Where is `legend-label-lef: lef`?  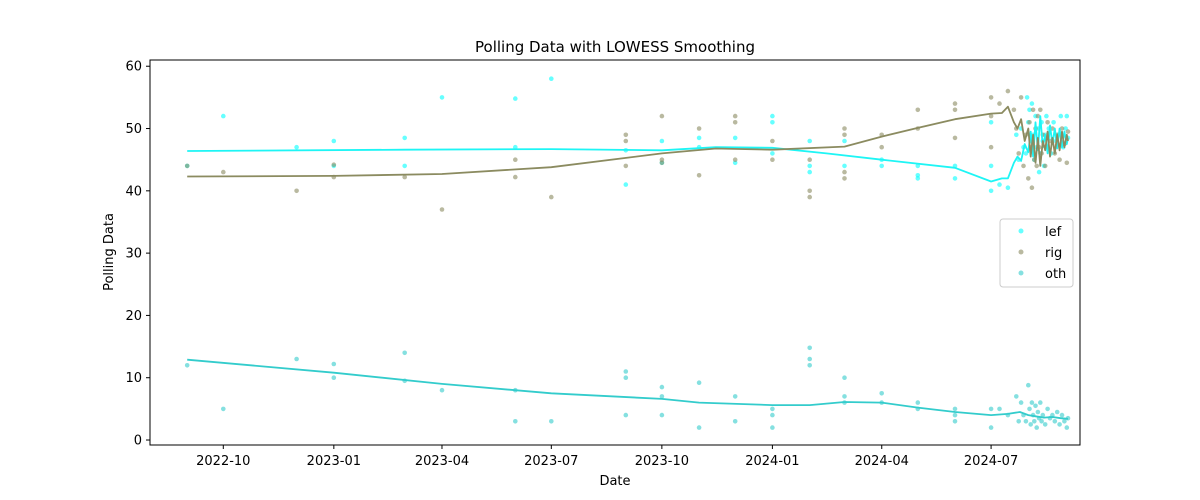 legend-label-lef: lef is located at coordinates (1053, 232).